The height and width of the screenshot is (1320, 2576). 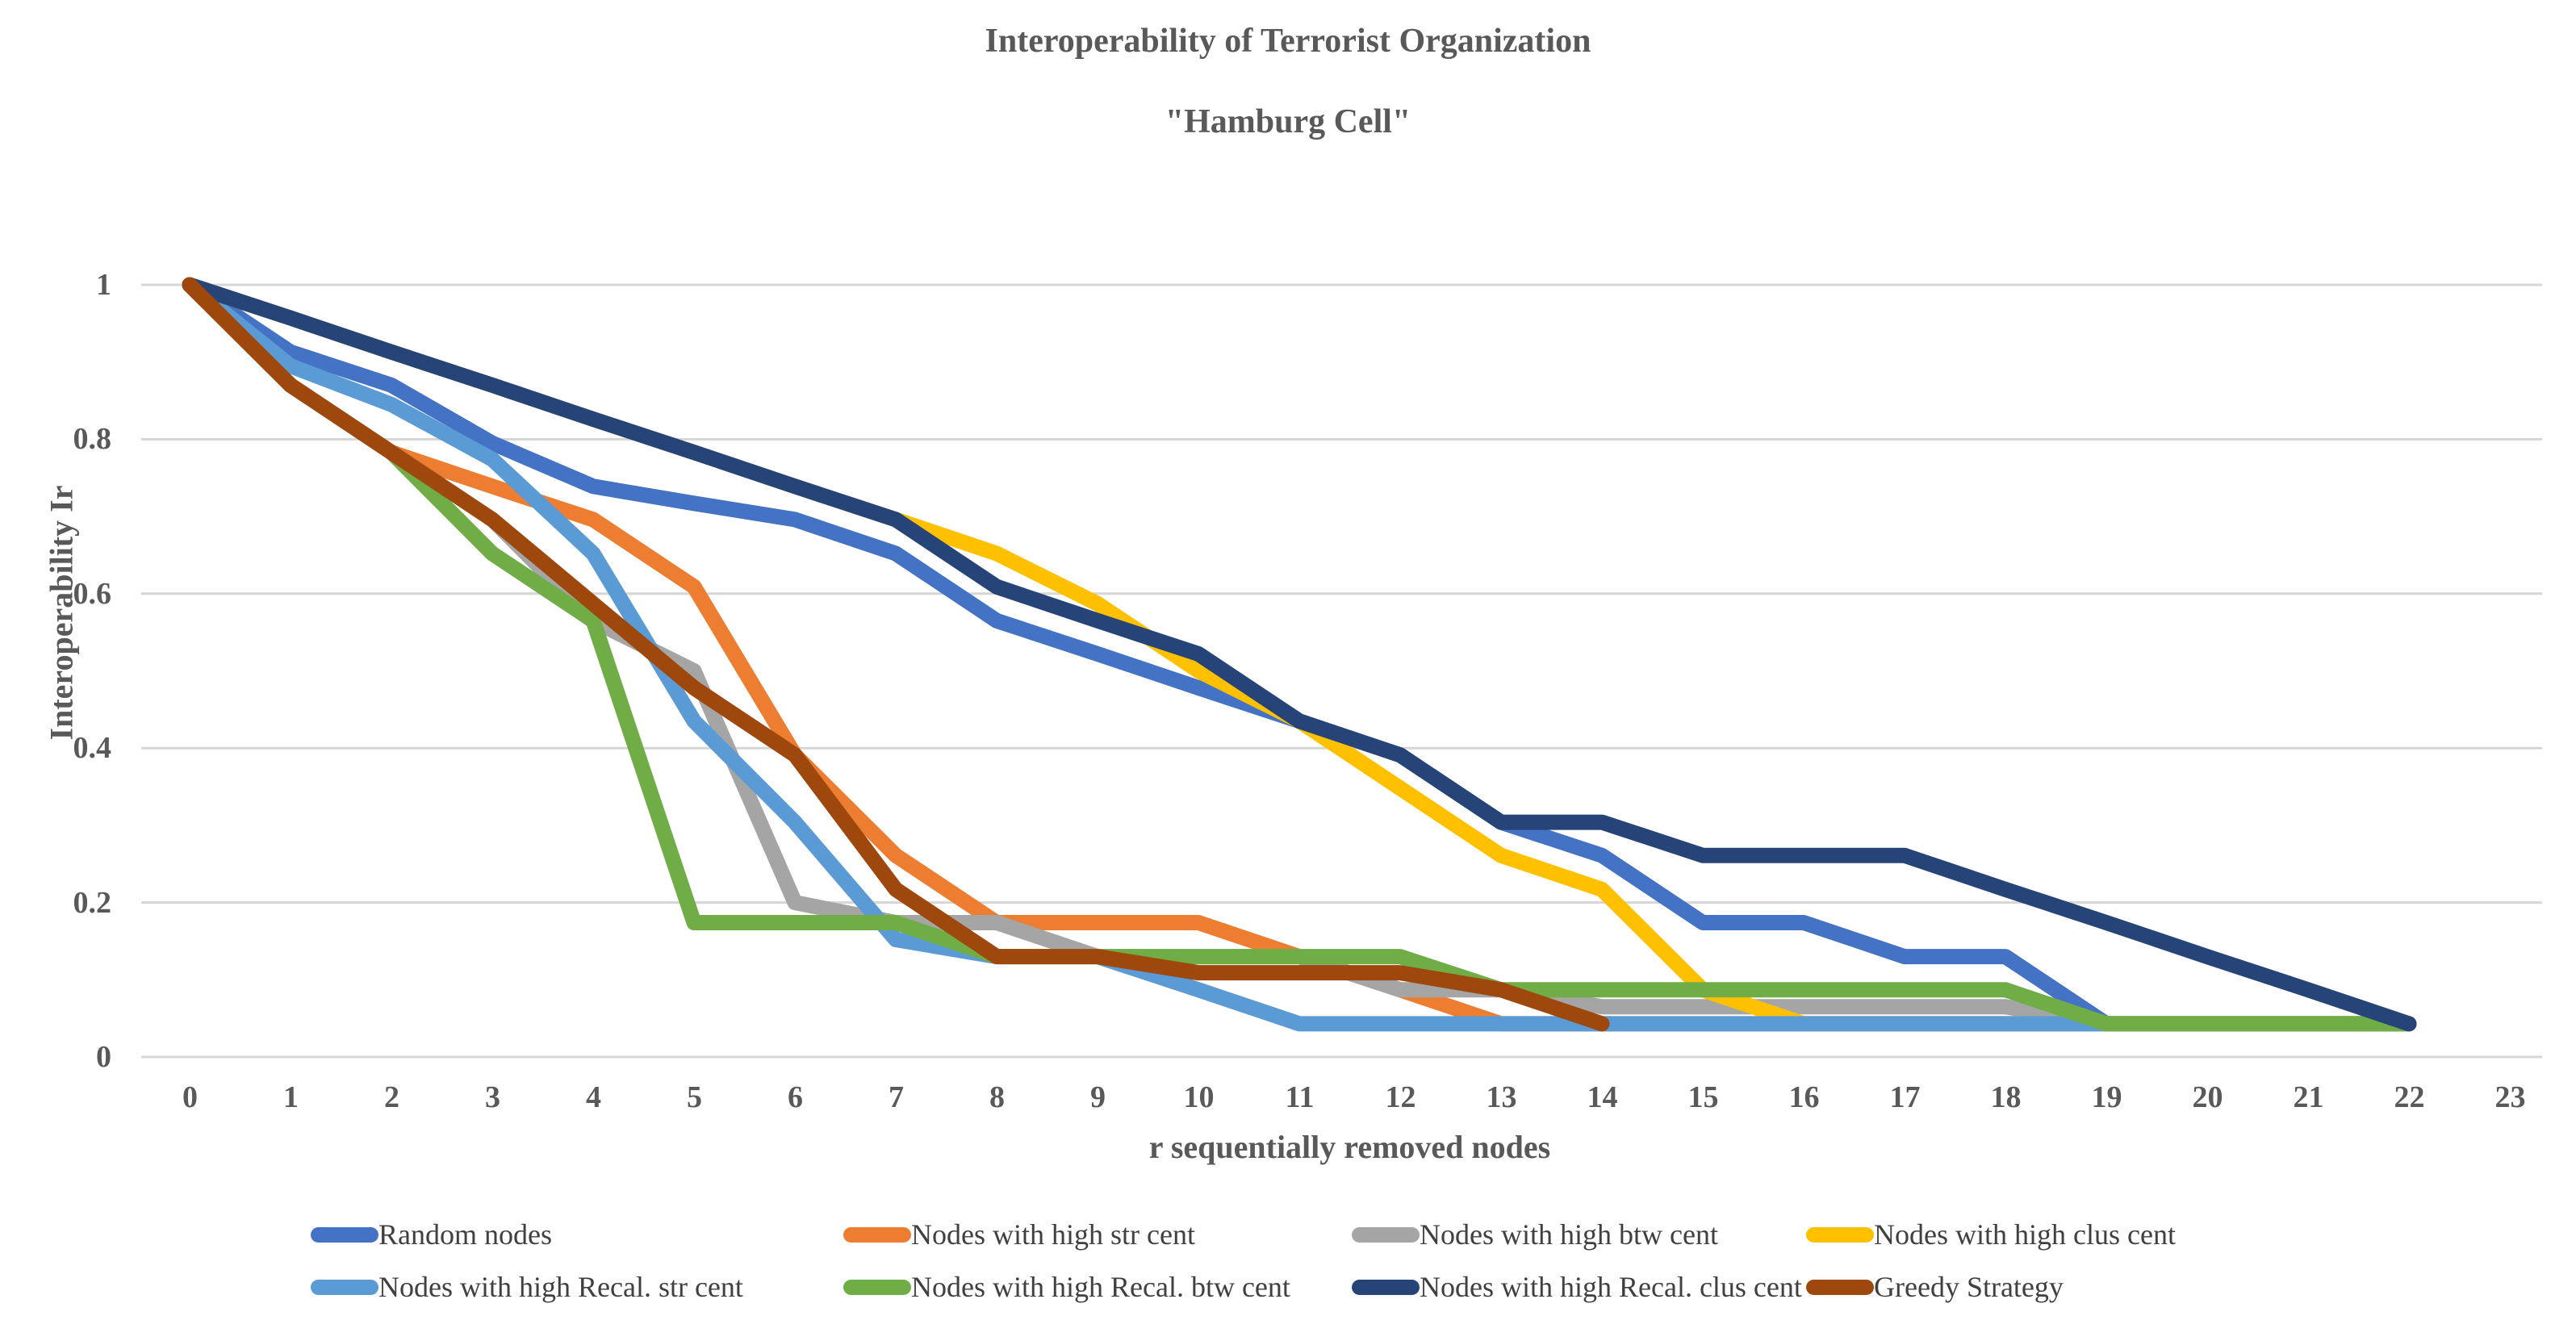 I want to click on x-tick-label: 12, so click(x=1400, y=1097).